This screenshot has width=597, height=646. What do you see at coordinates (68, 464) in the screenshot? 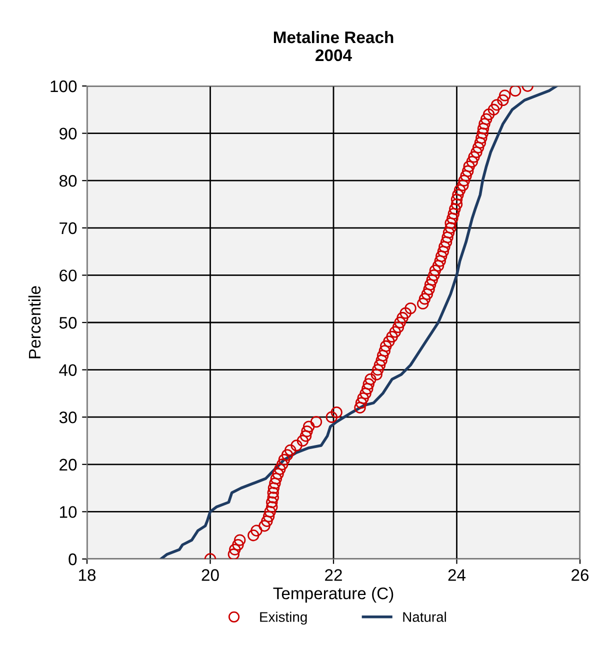
I see `y-tick-label: 20` at bounding box center [68, 464].